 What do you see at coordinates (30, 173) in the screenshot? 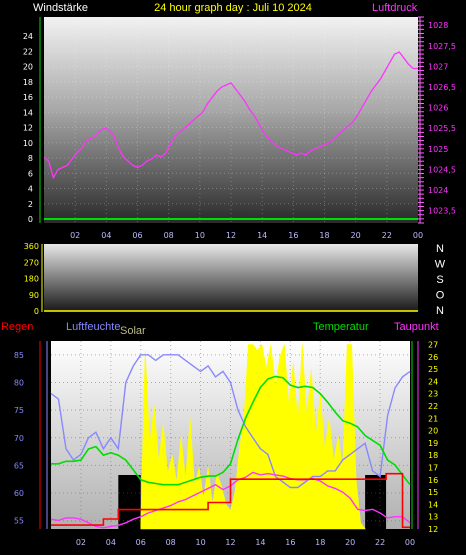
I see `wind-tick-label: 6` at bounding box center [30, 173].